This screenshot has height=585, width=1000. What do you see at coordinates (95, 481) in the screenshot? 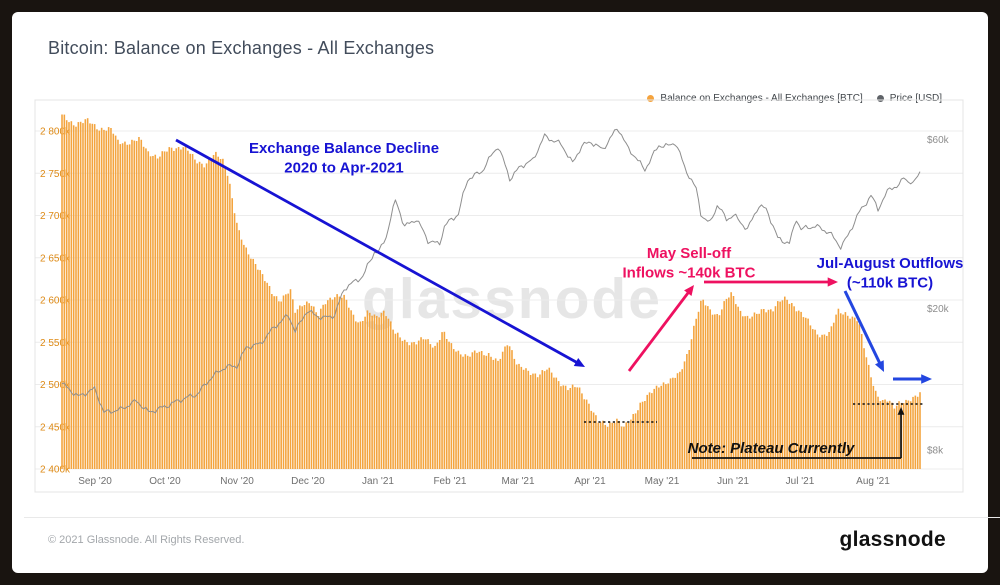
I see `x-tick-label: Sep '20` at bounding box center [95, 481].